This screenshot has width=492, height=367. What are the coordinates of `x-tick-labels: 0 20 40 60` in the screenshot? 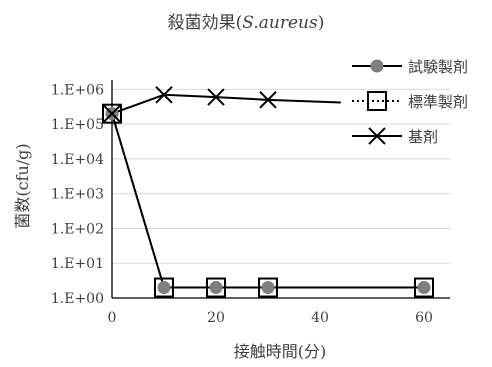 It's located at (270, 318).